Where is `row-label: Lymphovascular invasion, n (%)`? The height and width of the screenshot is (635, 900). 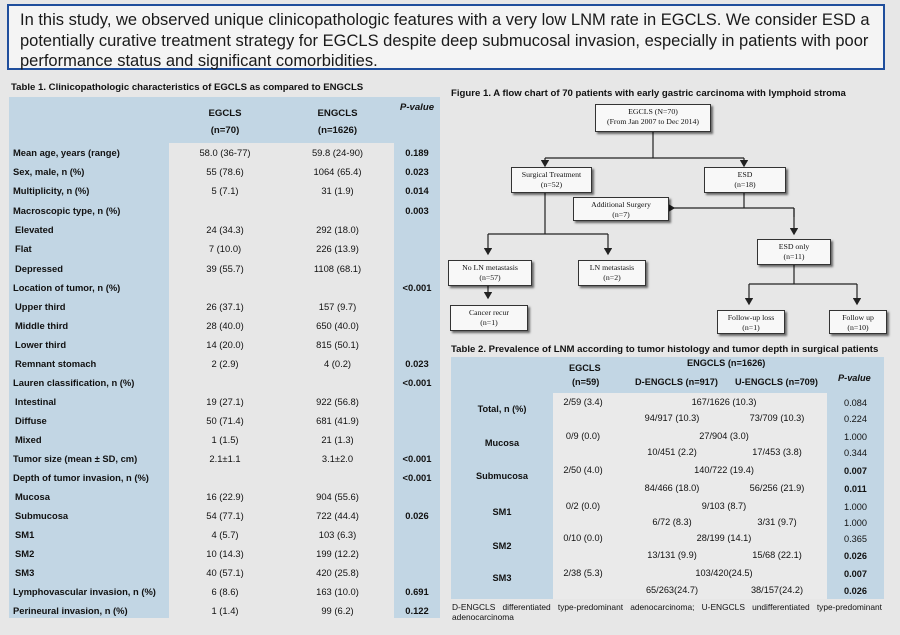
row-label: Lymphovascular invasion, n (%) is located at coordinates (84, 591).